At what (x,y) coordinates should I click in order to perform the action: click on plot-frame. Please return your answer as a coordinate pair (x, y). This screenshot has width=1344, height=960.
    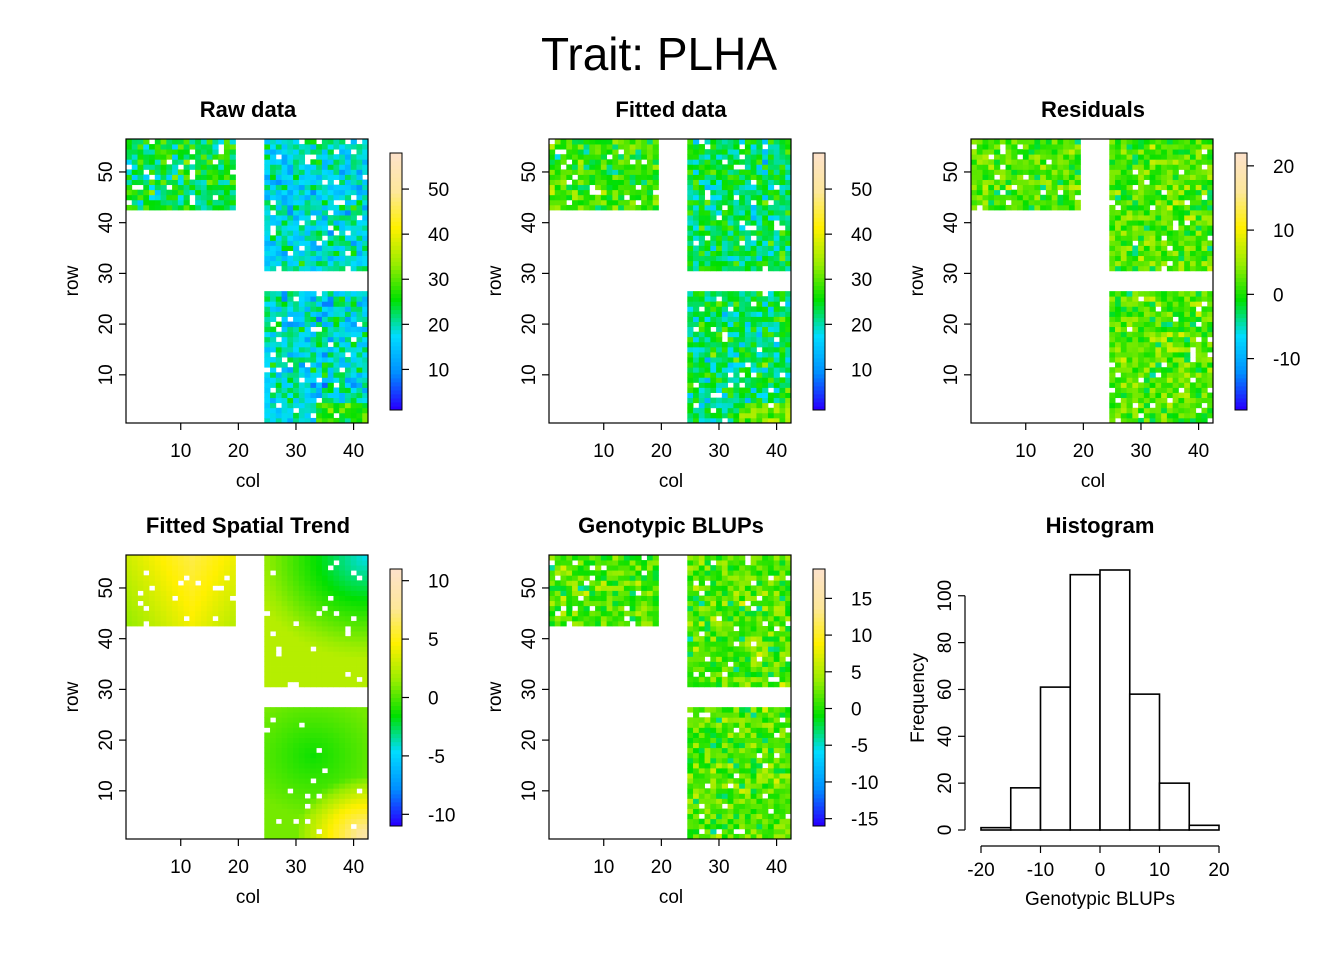
    Looking at the image, I should click on (247, 697).